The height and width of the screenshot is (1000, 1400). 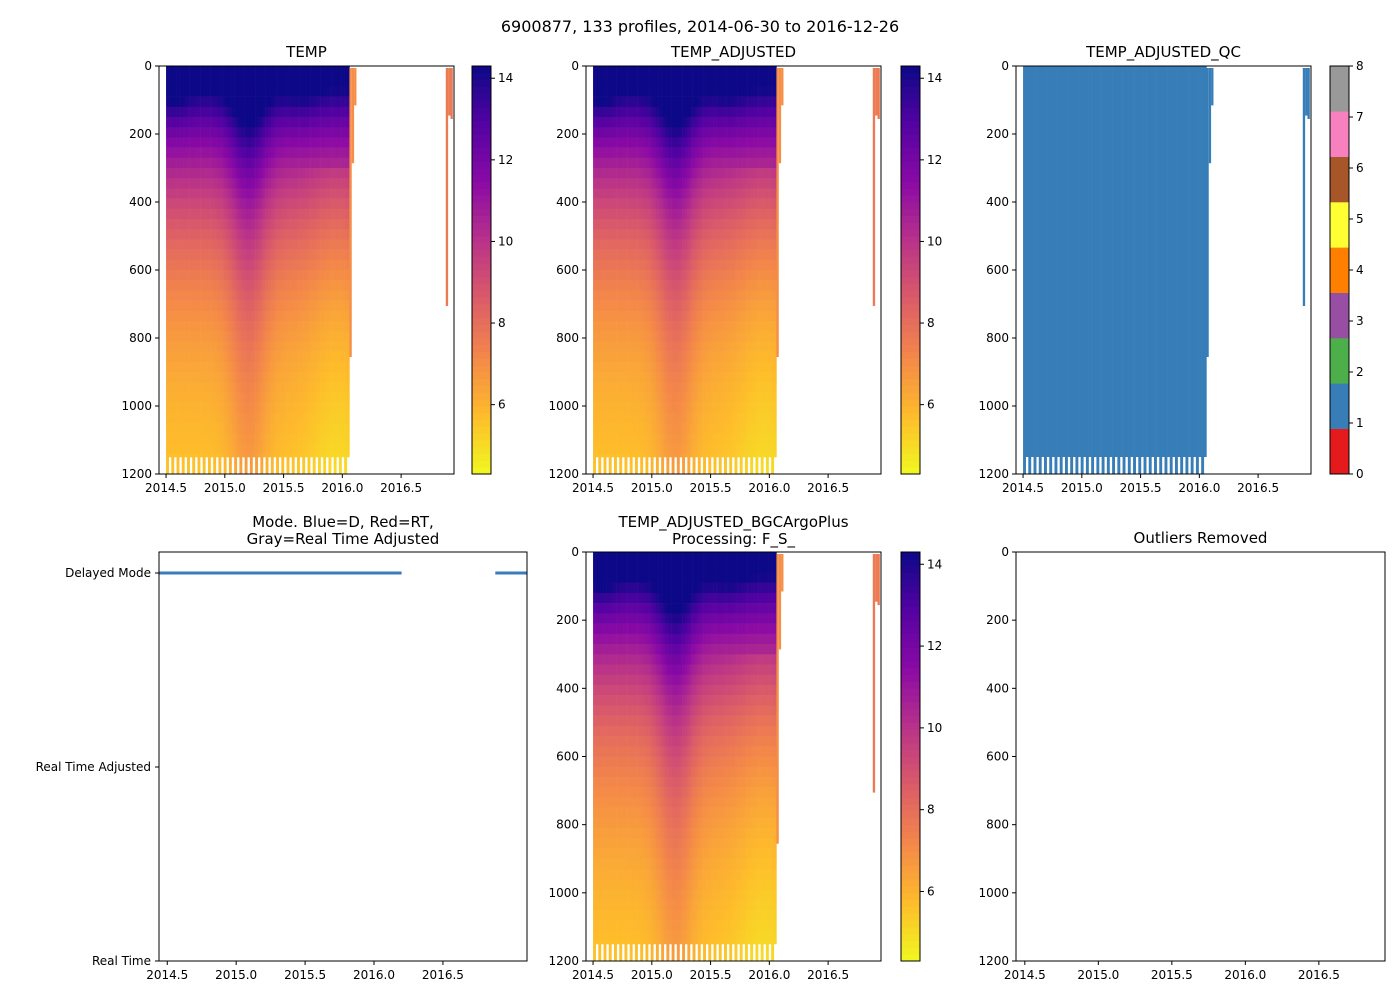 What do you see at coordinates (481, 294) in the screenshot?
I see `colorbar-gradient-step` at bounding box center [481, 294].